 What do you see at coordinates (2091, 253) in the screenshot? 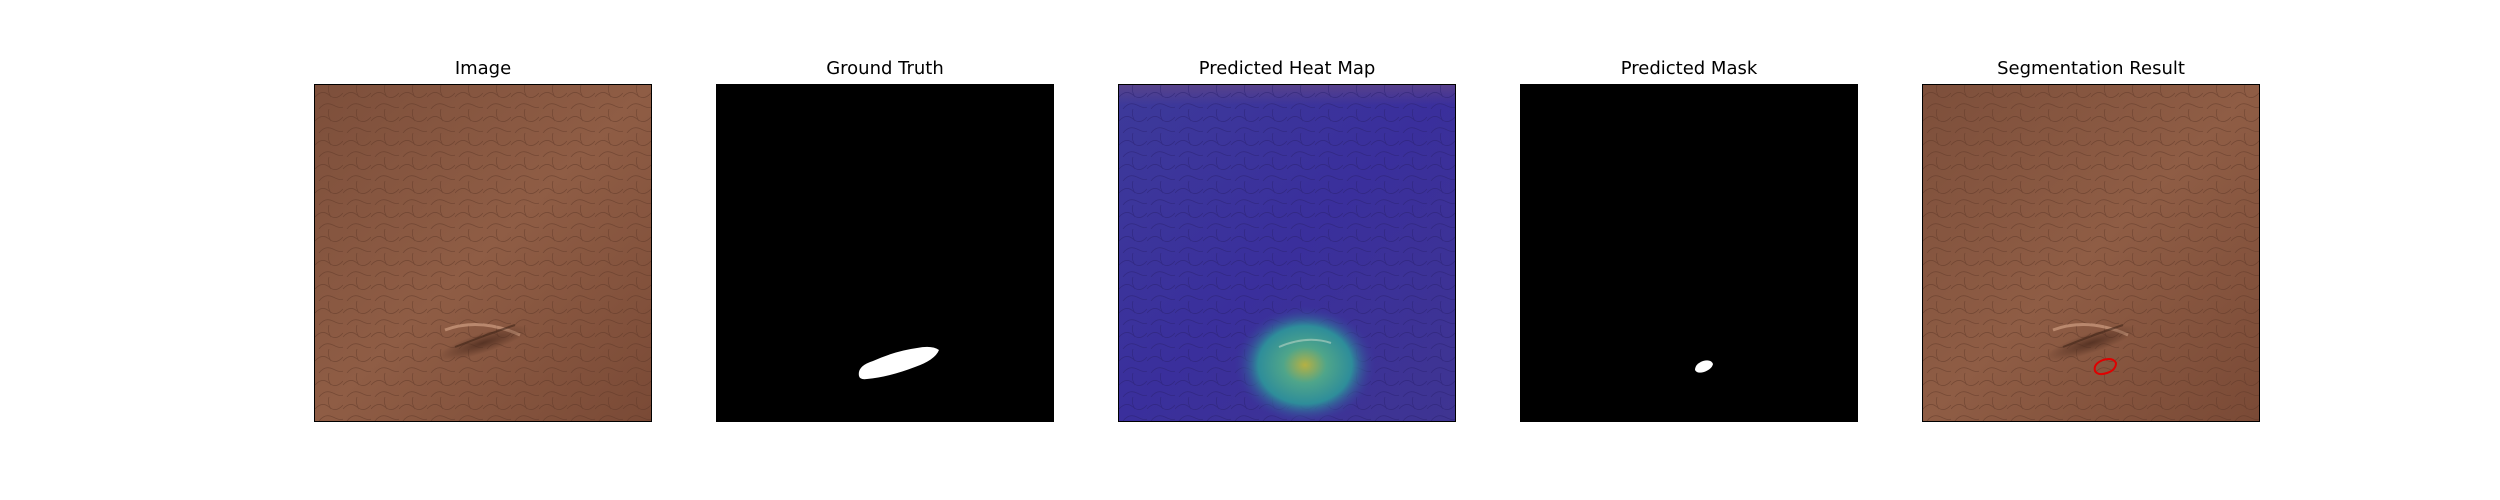
I see `segmentation-overlay-image` at bounding box center [2091, 253].